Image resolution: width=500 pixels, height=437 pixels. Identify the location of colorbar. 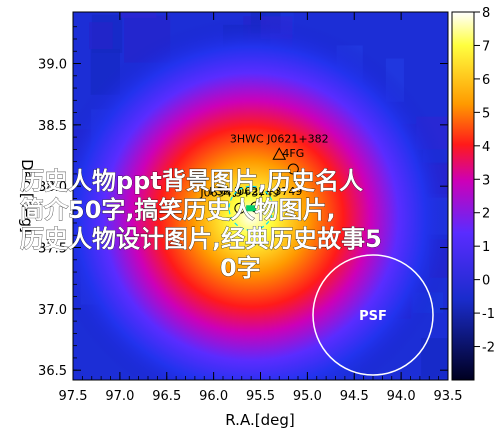
(463, 196).